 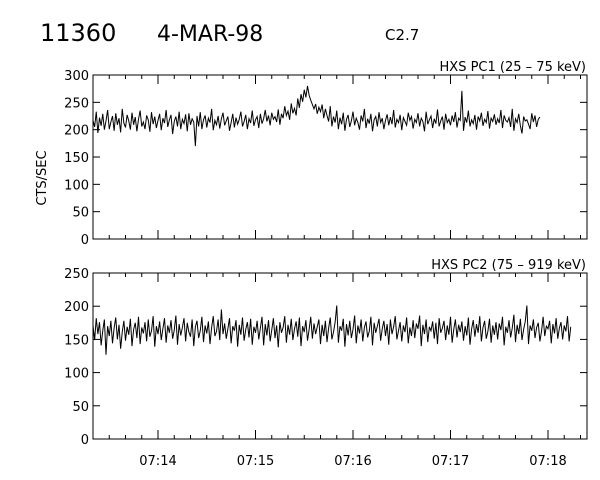 What do you see at coordinates (513, 67) in the screenshot?
I see `panel-pc1-title: HXS PC1 (25 – 75 keV)` at bounding box center [513, 67].